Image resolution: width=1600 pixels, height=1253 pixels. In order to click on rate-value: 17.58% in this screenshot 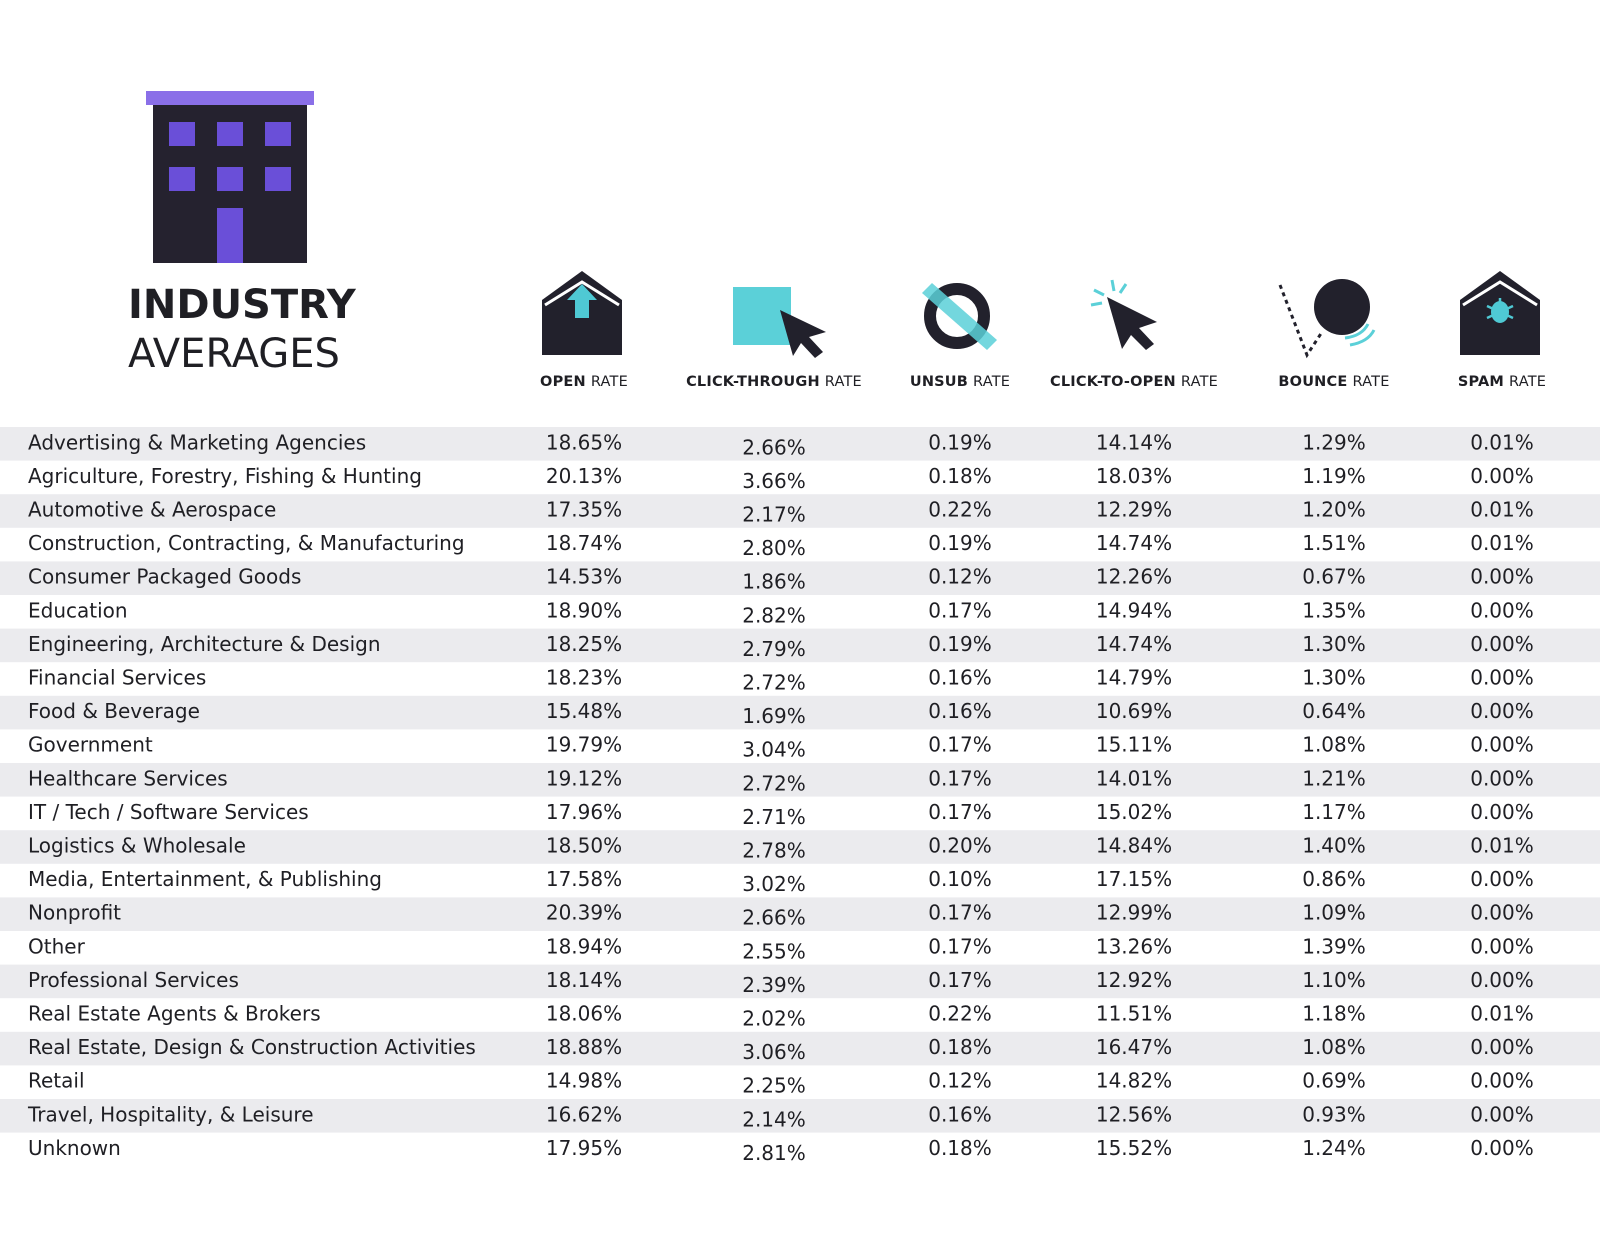, I will do `click(584, 879)`.